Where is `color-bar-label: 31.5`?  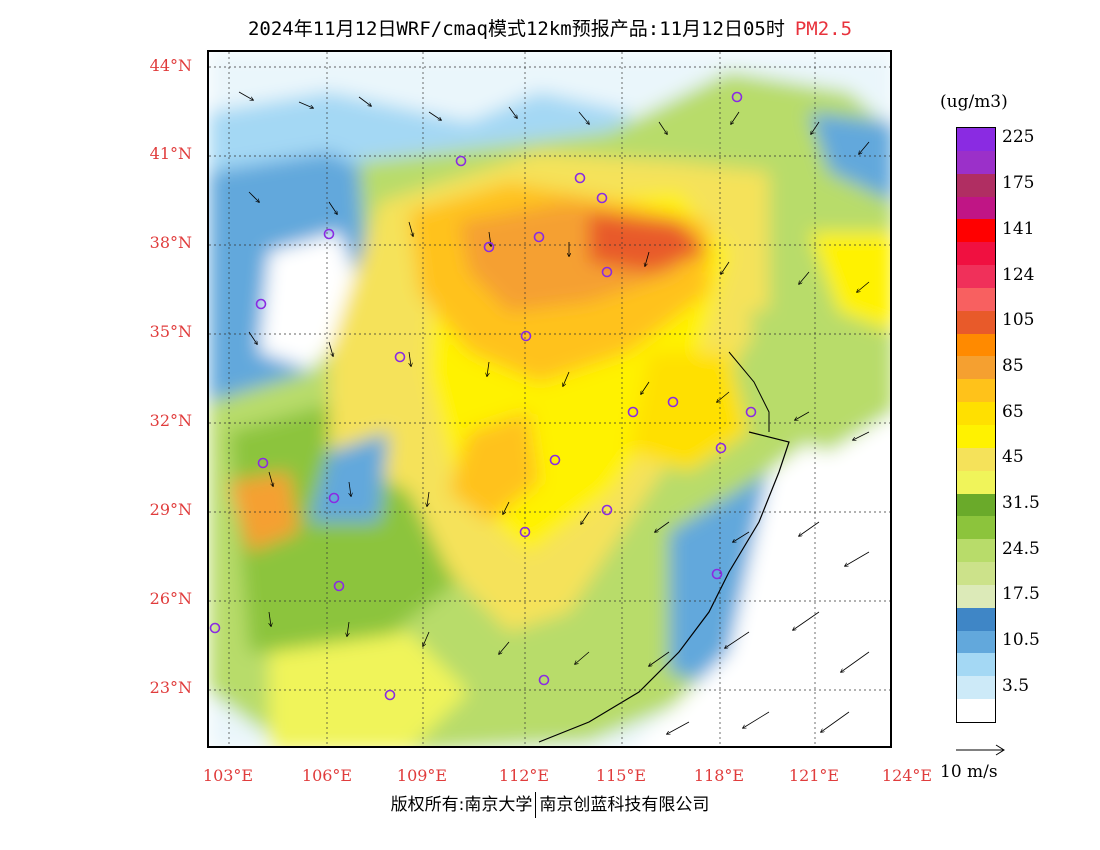
color-bar-label: 31.5 is located at coordinates (1021, 502).